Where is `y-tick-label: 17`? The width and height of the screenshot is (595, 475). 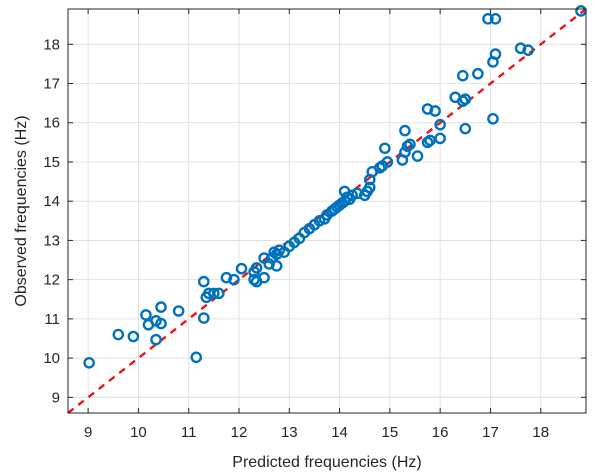 y-tick-label: 17 is located at coordinates (51, 84).